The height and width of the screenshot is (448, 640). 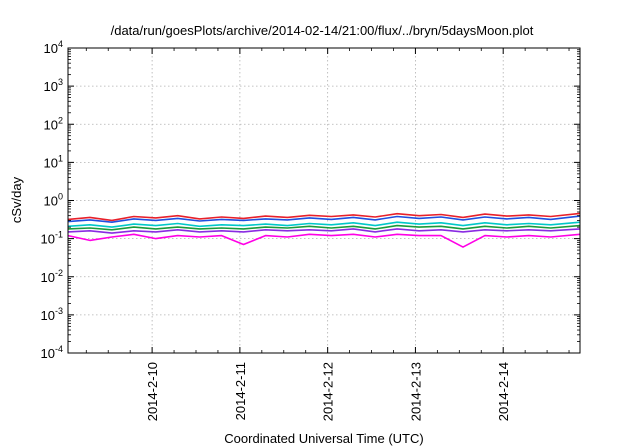 What do you see at coordinates (323, 438) in the screenshot?
I see `x-axis-label: Coordinated Universal Time (UTC)` at bounding box center [323, 438].